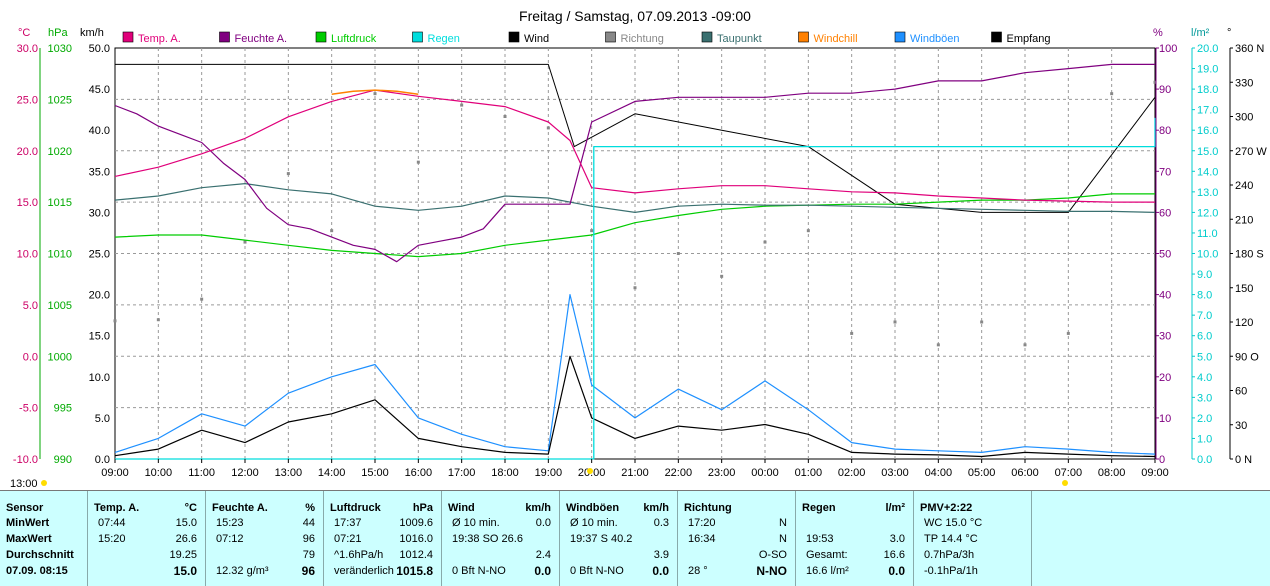 This screenshot has height=586, width=1270. What do you see at coordinates (30, 357) in the screenshot?
I see `temp_c-tick-label: 0.0` at bounding box center [30, 357].